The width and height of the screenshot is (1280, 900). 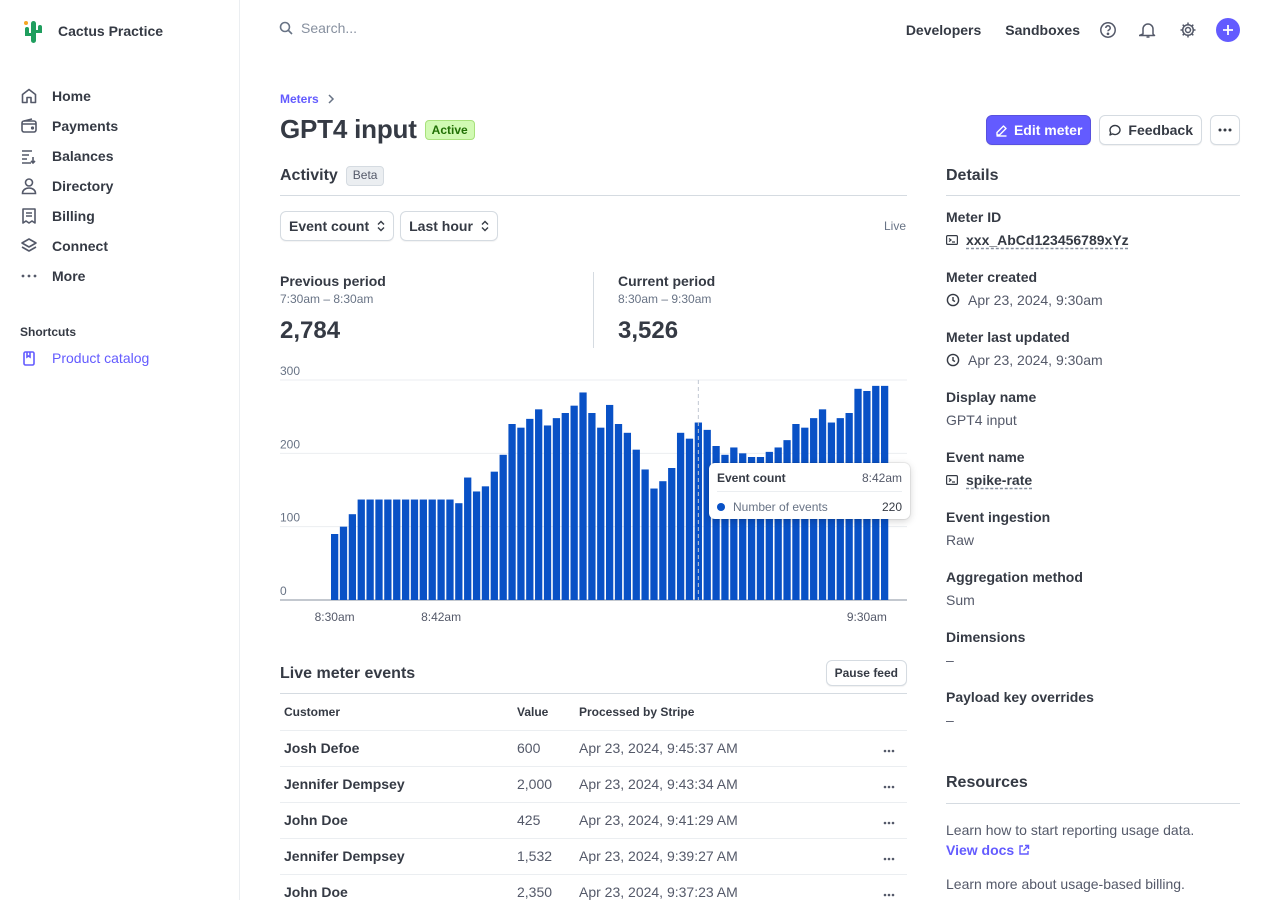 What do you see at coordinates (593, 748) in the screenshot?
I see `table-row: Josh Defoe 600 Apr 23, 2024, 9:45:37 AM` at bounding box center [593, 748].